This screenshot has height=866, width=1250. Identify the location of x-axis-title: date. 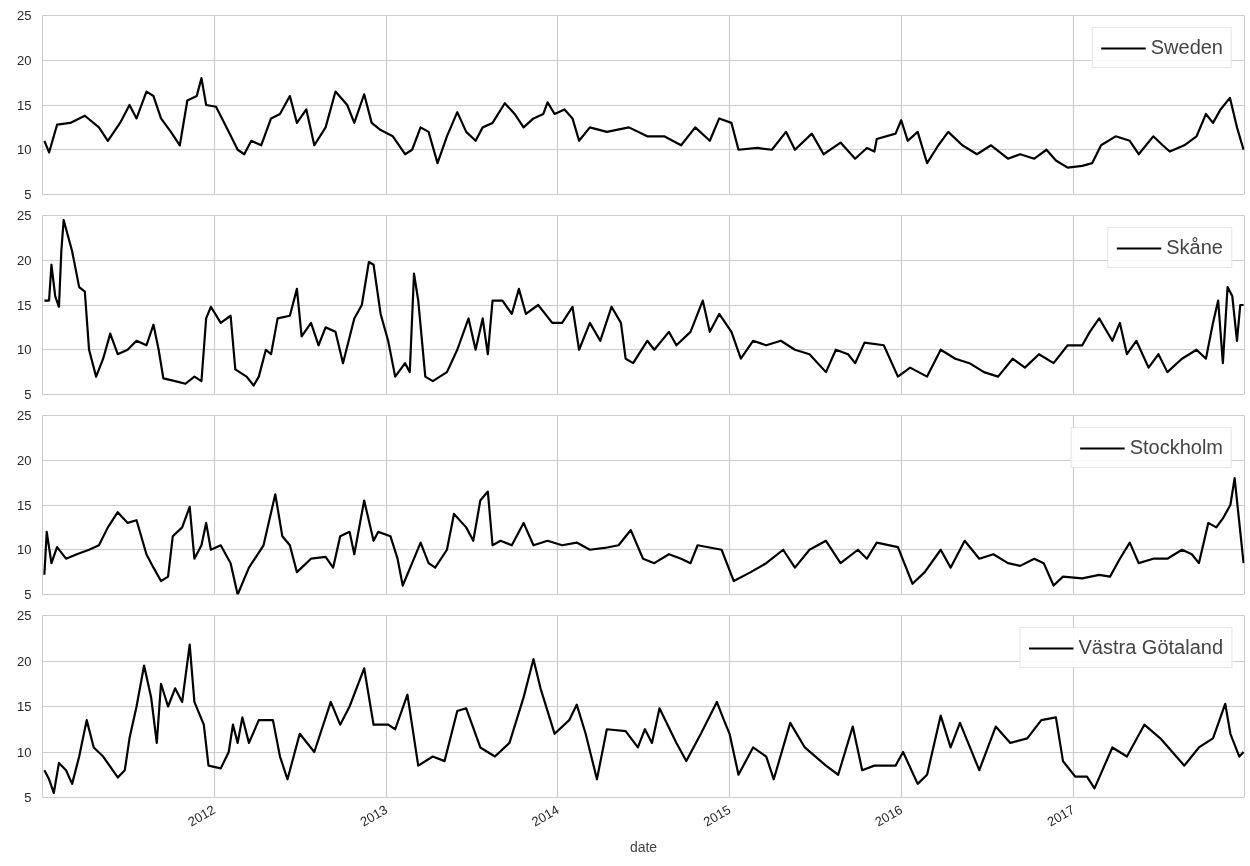
(643, 846).